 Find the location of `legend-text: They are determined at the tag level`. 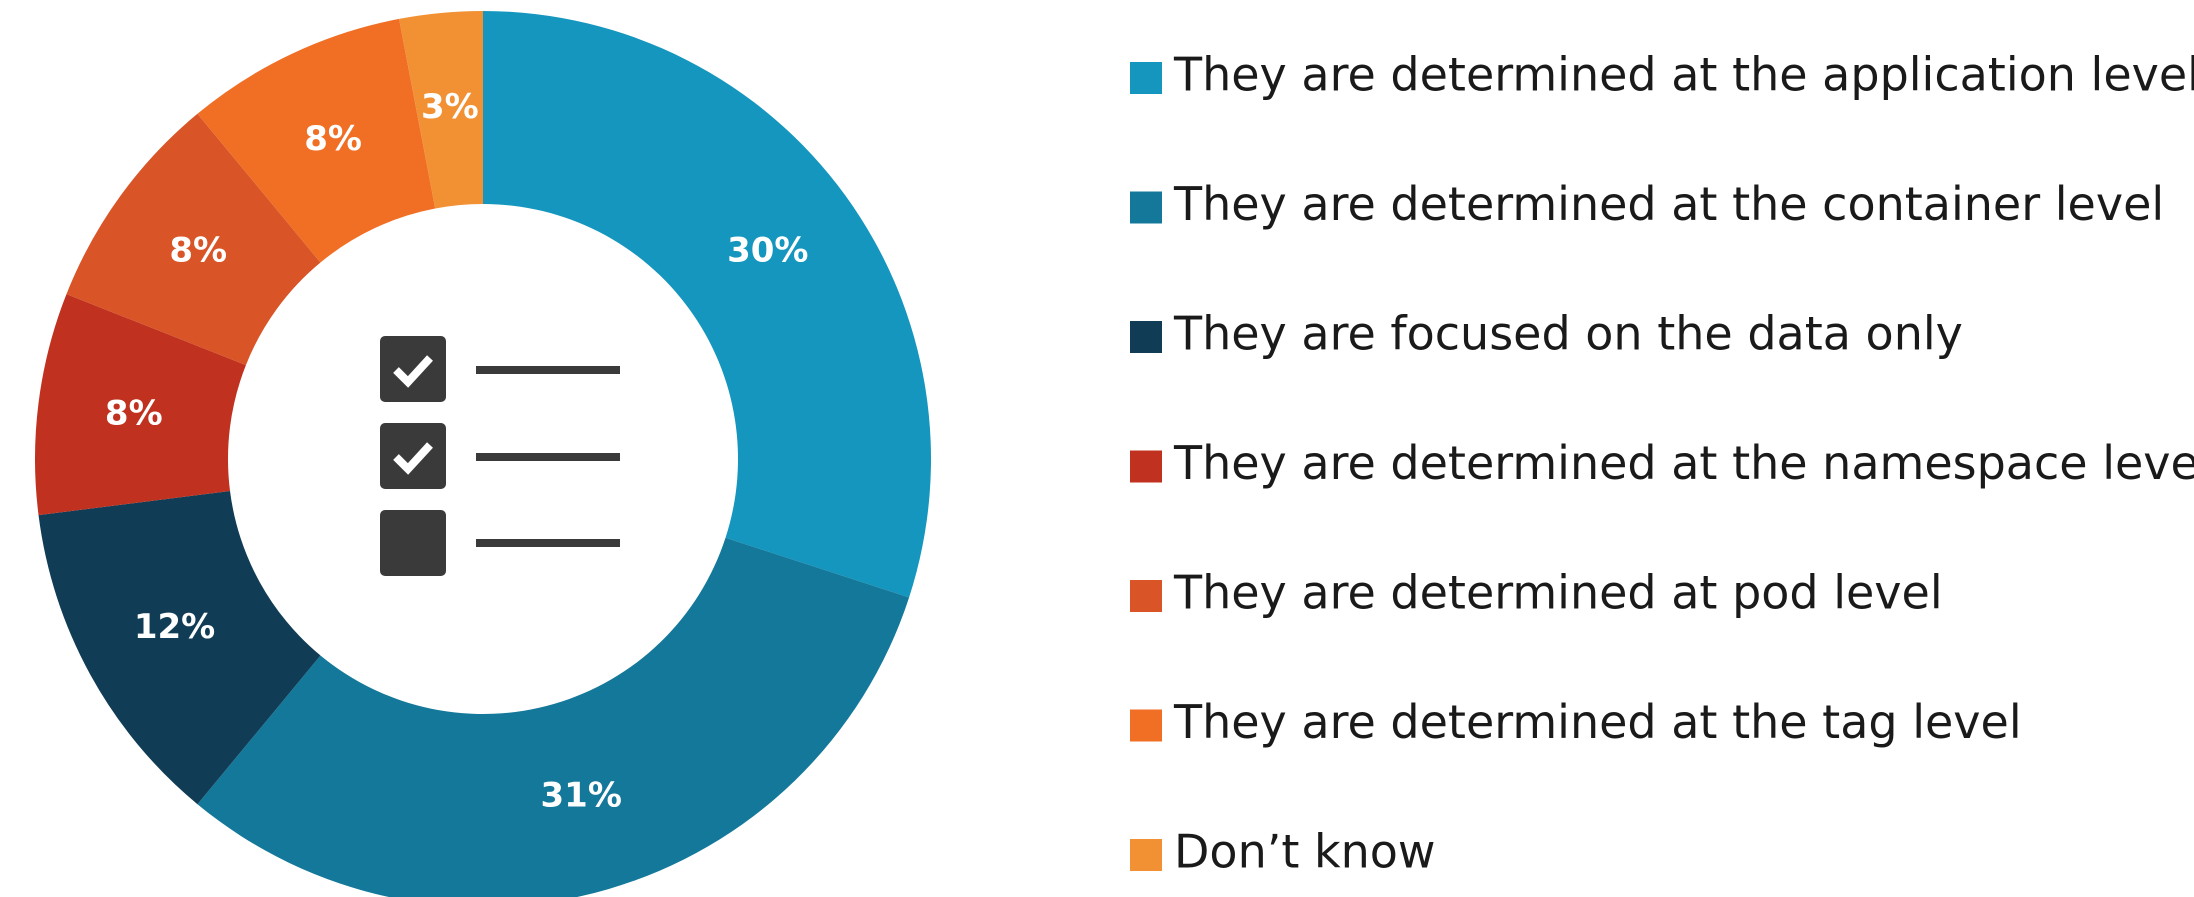

legend-text: They are determined at the tag level is located at coordinates (1597, 722).